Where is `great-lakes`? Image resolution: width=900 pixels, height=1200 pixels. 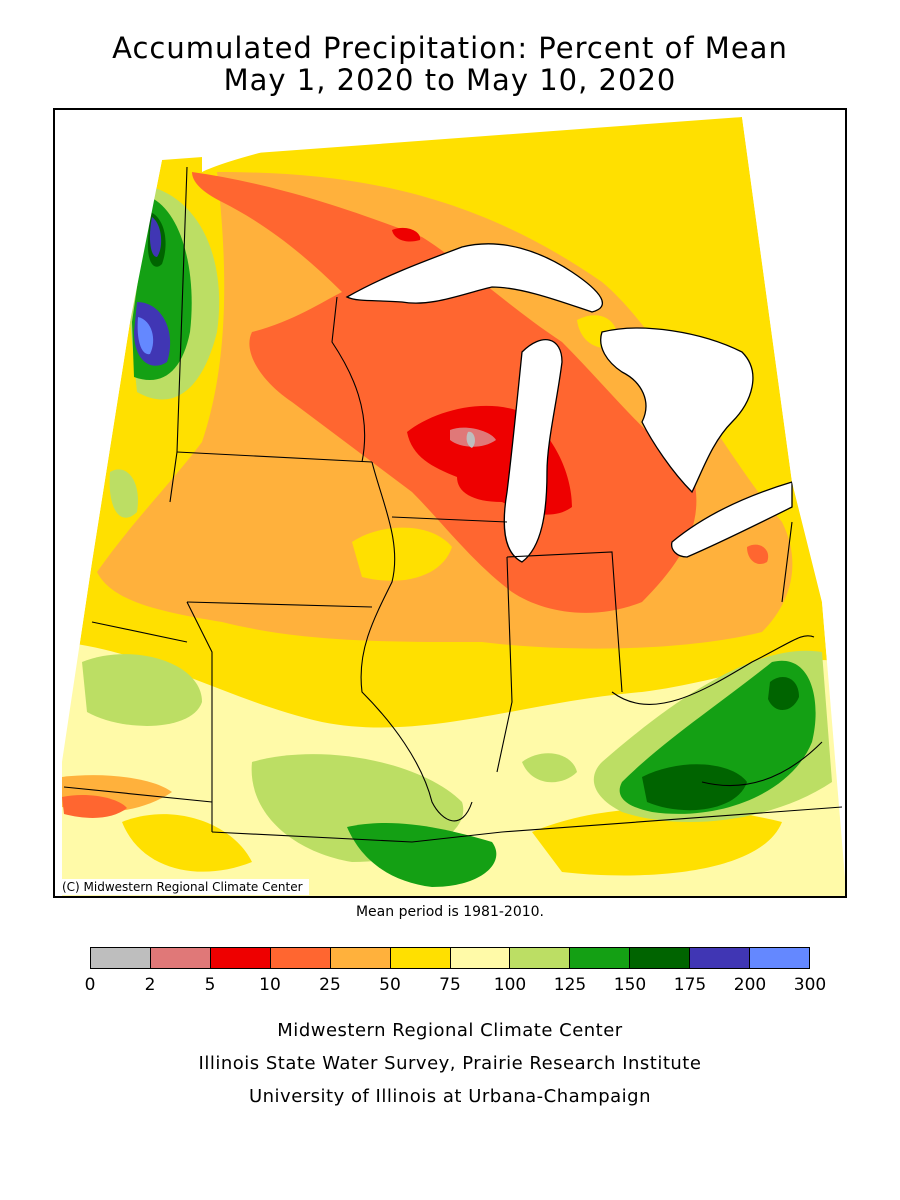
great-lakes is located at coordinates (569, 403).